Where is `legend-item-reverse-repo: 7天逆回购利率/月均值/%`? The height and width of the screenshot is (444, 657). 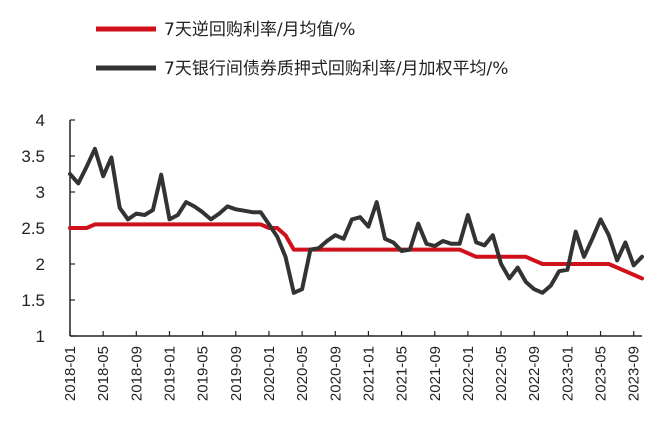 legend-item-reverse-repo: 7天逆回购利率/月均值/% is located at coordinates (225, 30).